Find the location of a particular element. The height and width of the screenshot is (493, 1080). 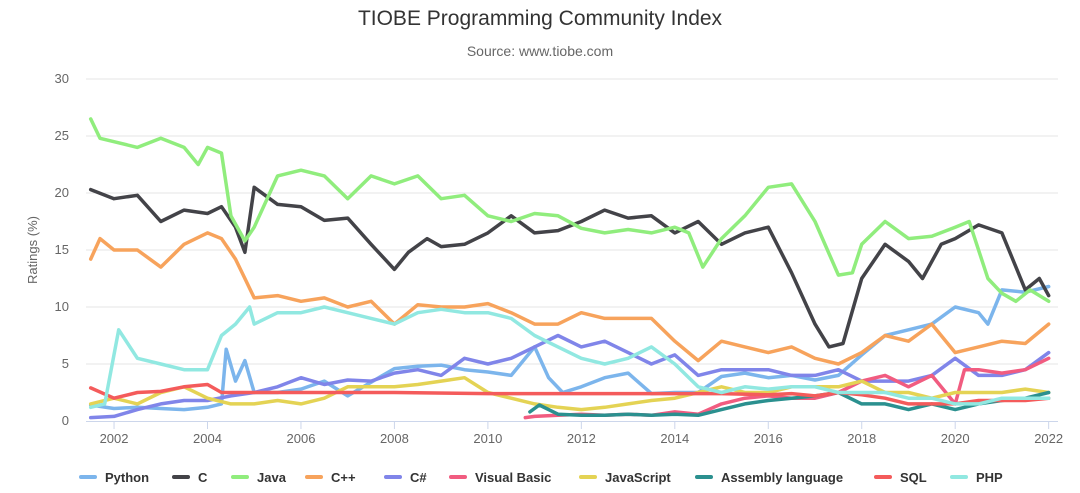

legend-item-visual-basic: Visual Basic is located at coordinates (500, 477).